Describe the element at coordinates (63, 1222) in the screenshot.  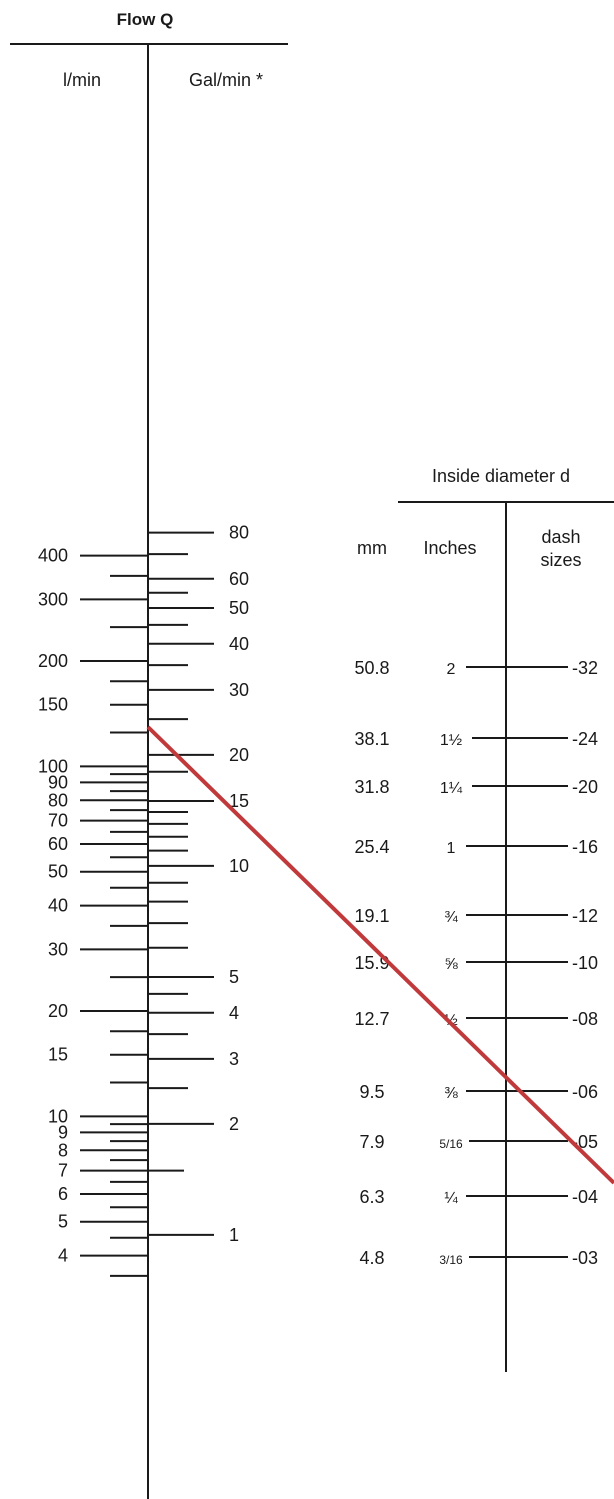
I see `lmin-tick-label: 5` at that location.